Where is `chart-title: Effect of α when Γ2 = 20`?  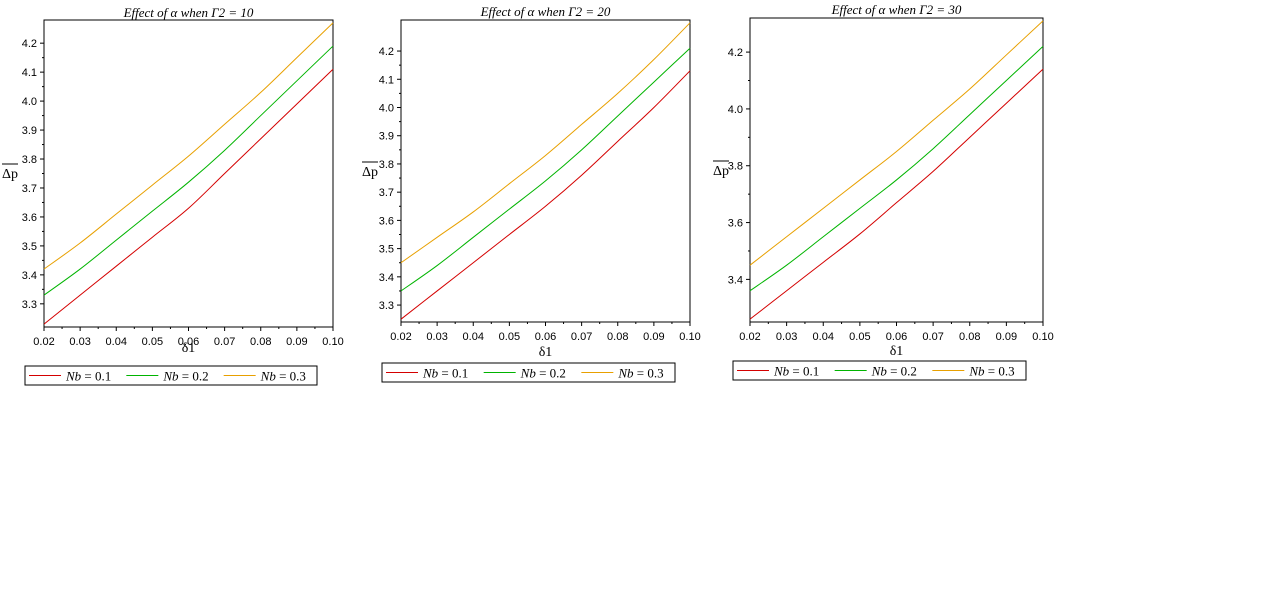
chart-title: Effect of α when Γ2 = 20 is located at coordinates (545, 11).